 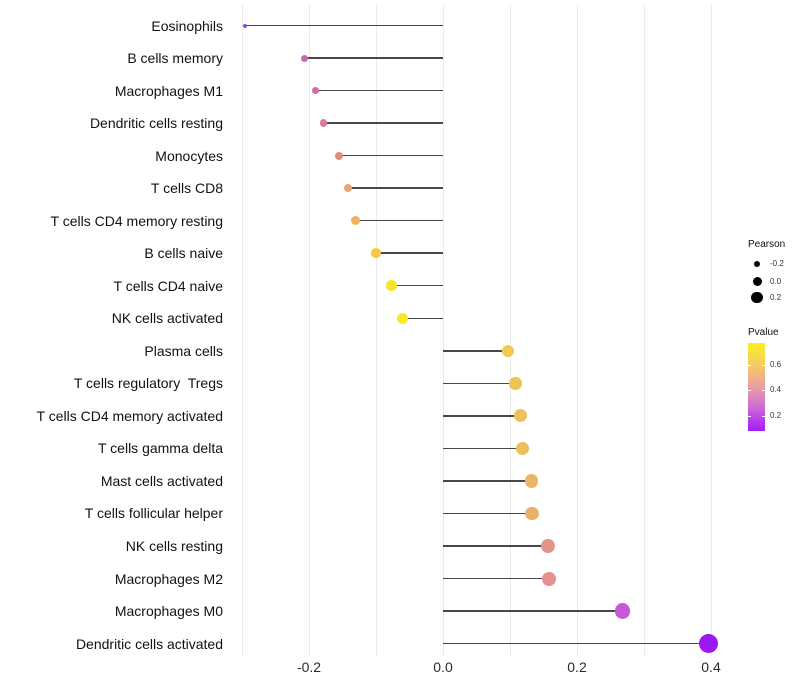 What do you see at coordinates (183, 253) in the screenshot?
I see `y-axis-label: B cells naive` at bounding box center [183, 253].